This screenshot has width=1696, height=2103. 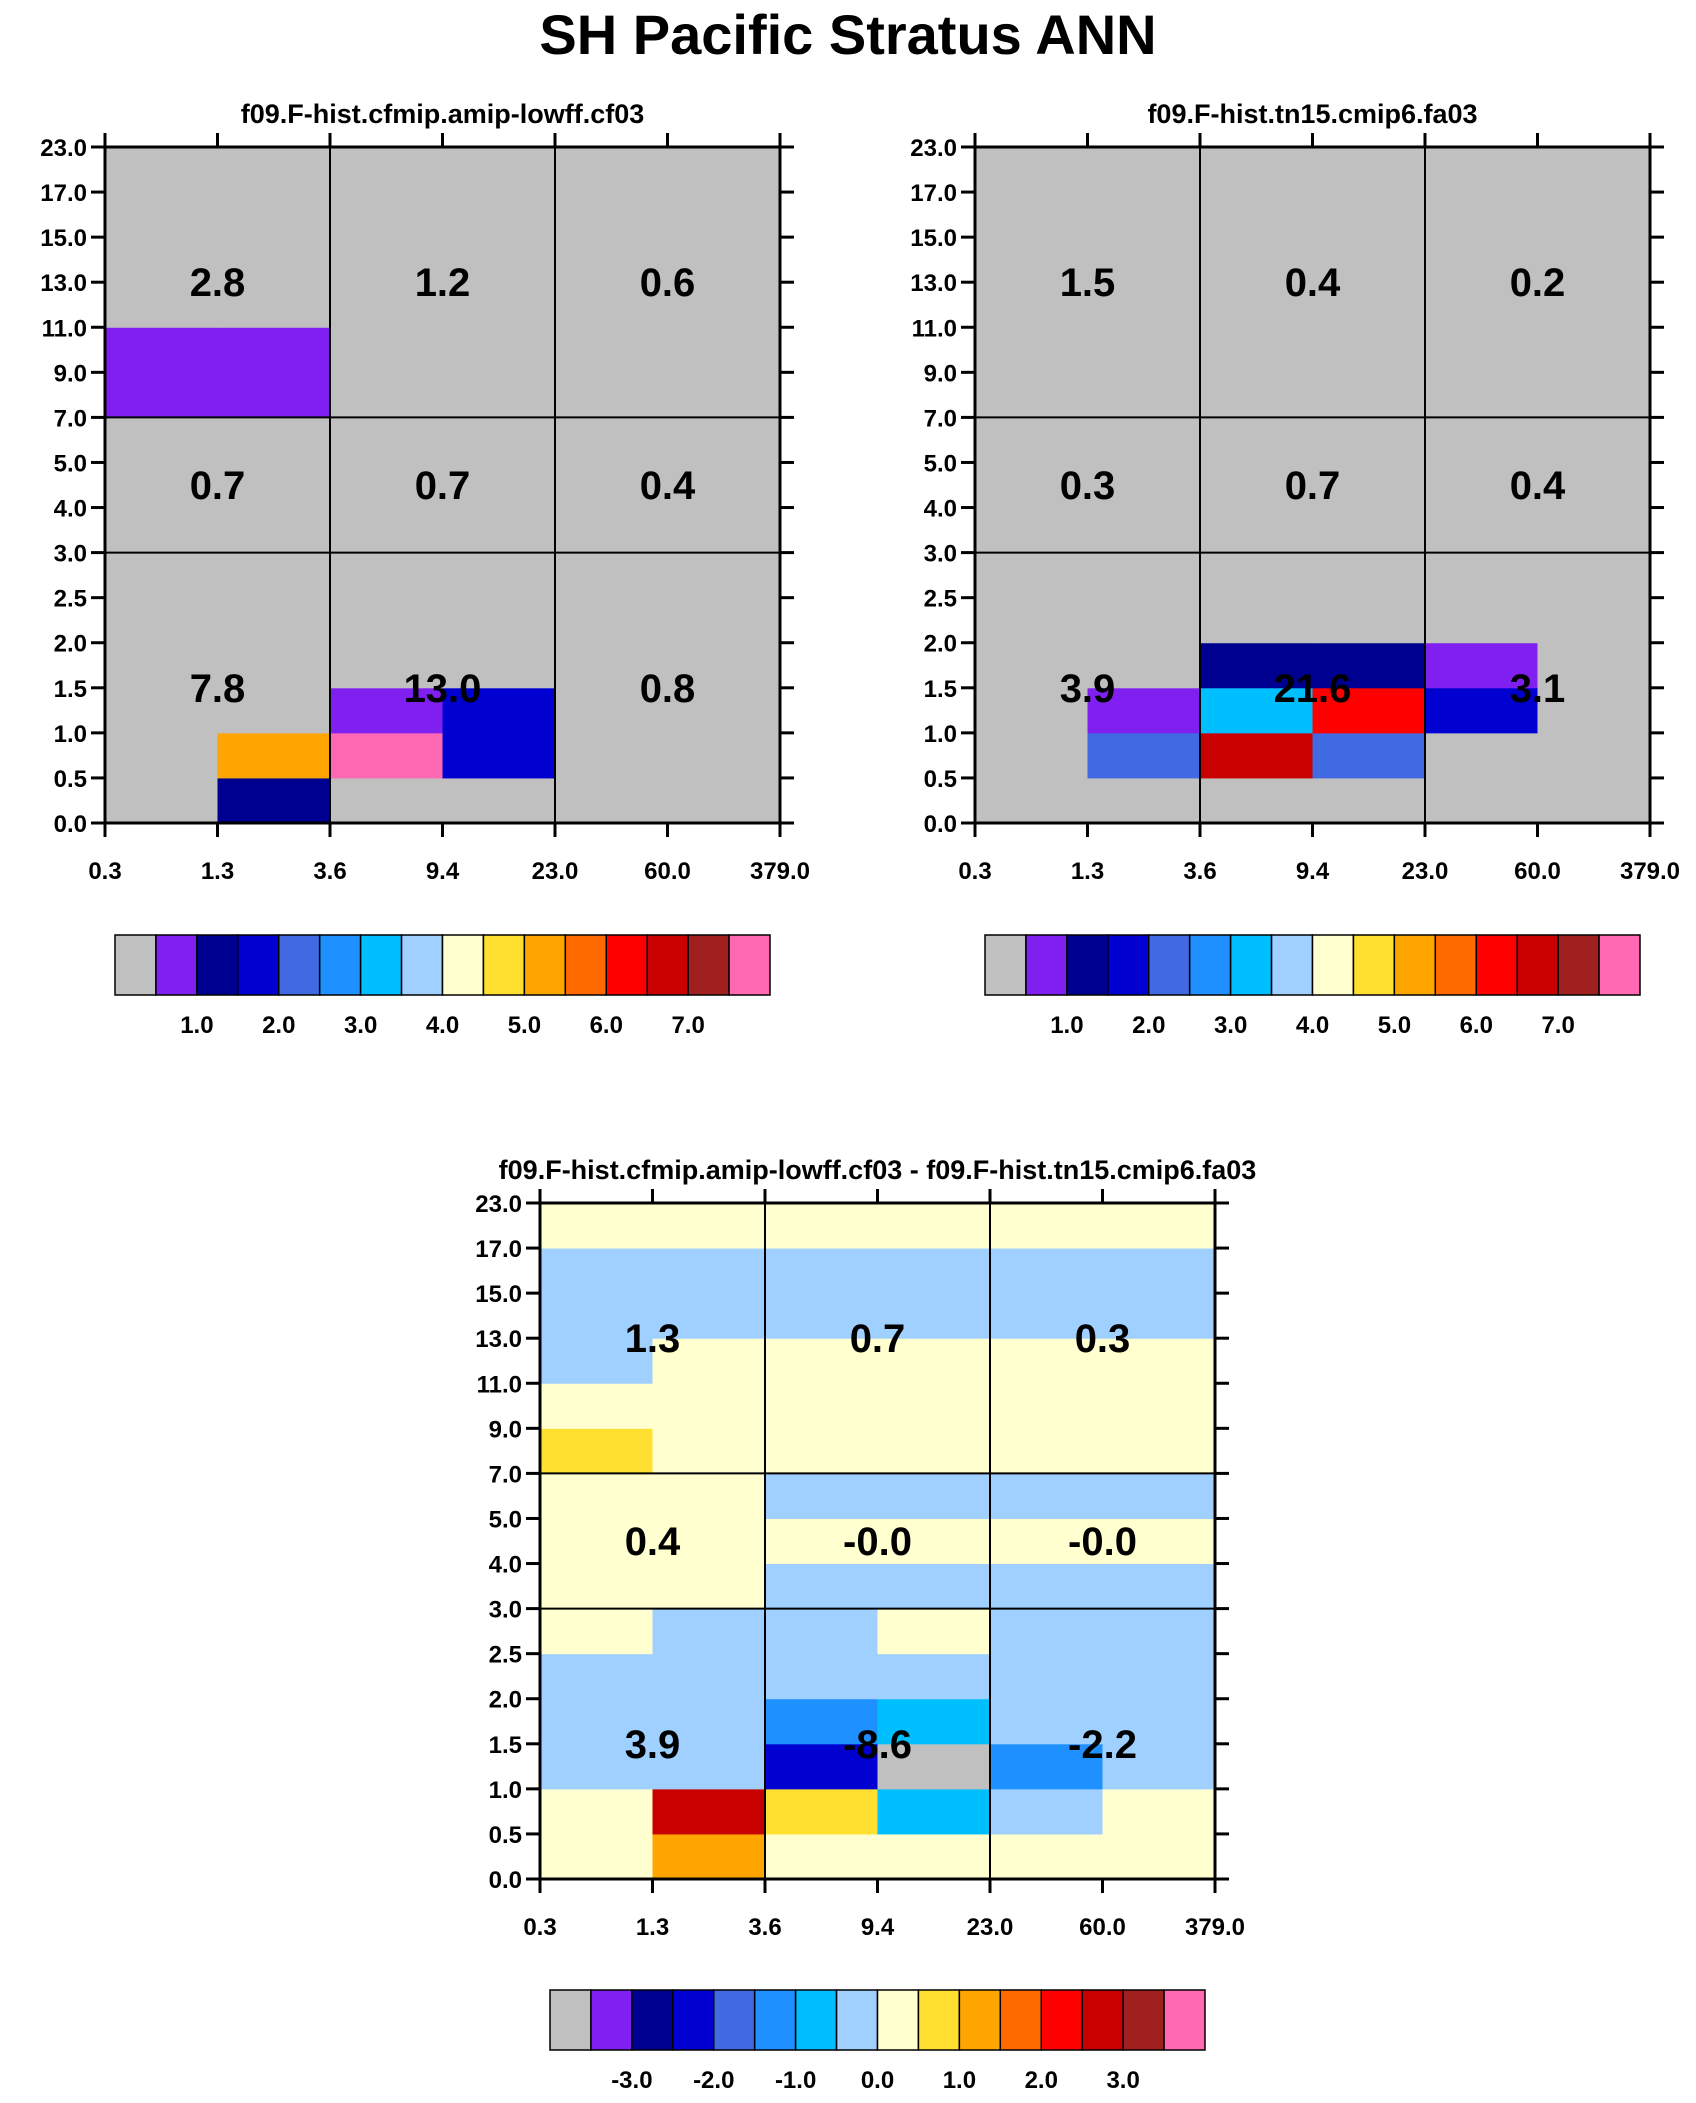 What do you see at coordinates (990, 1927) in the screenshot?
I see `x-tick-label: 23.0` at bounding box center [990, 1927].